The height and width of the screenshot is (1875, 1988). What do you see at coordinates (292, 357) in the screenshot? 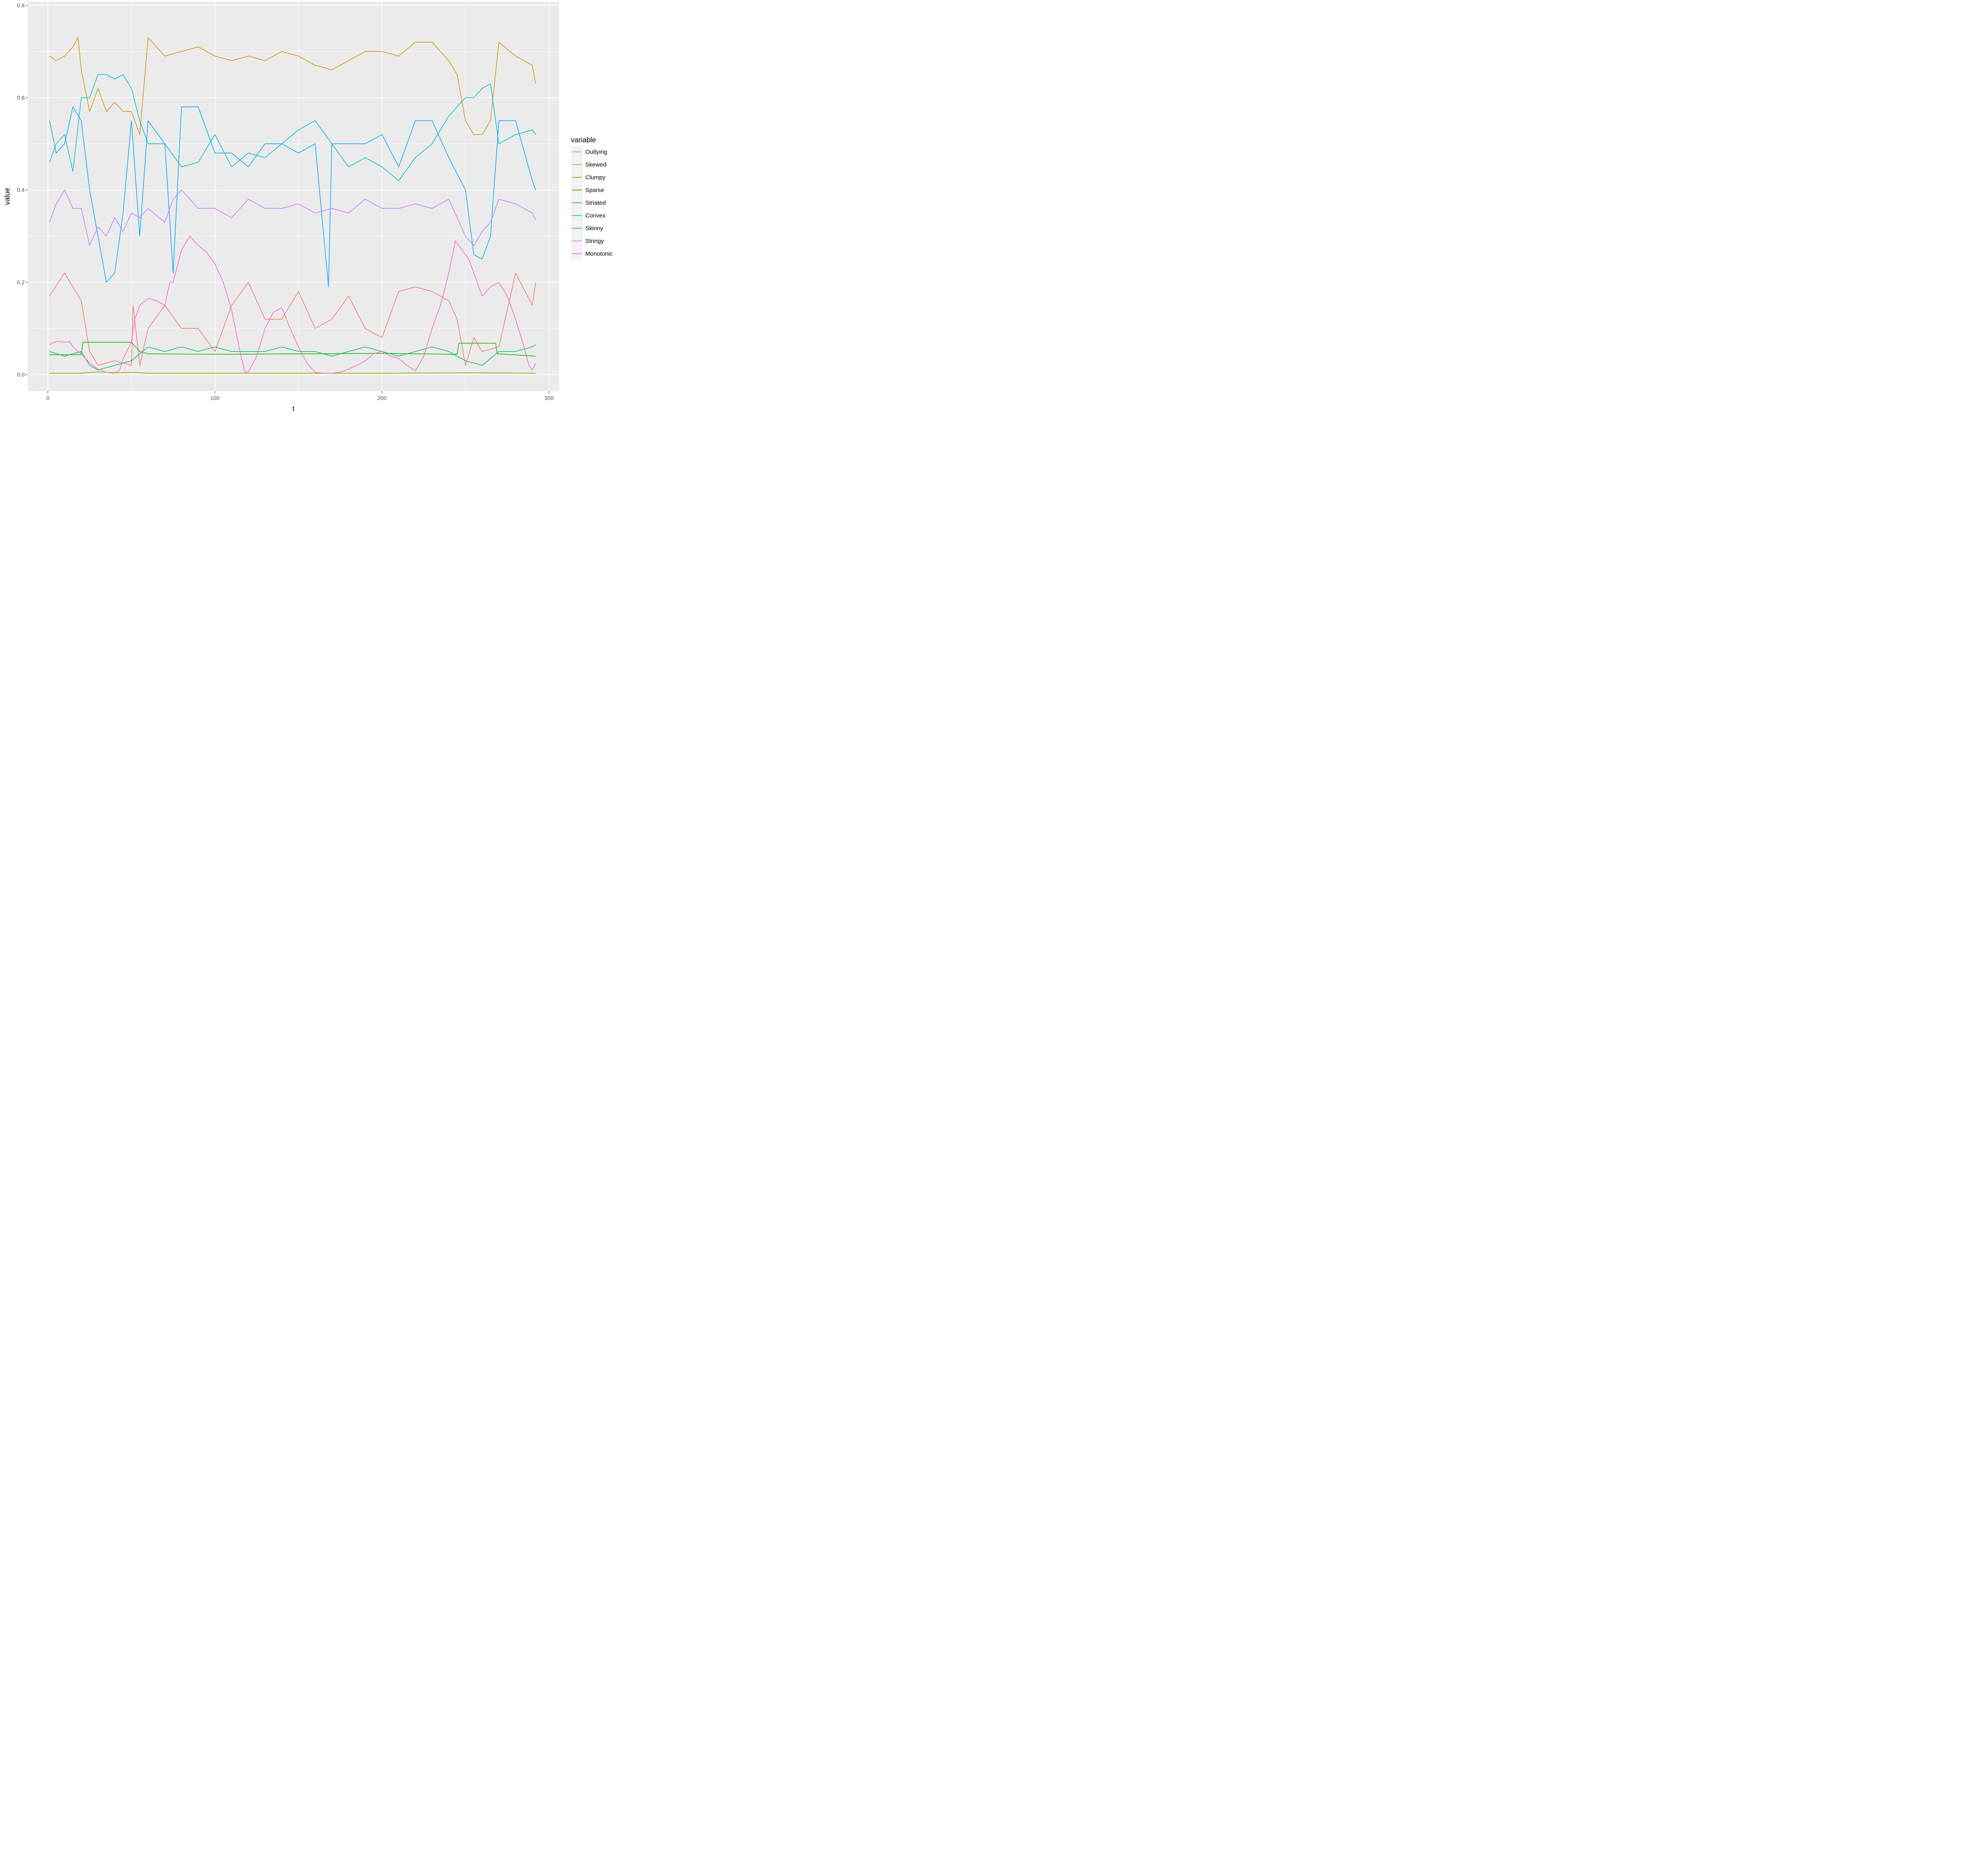
I see `series-line-striated` at bounding box center [292, 357].